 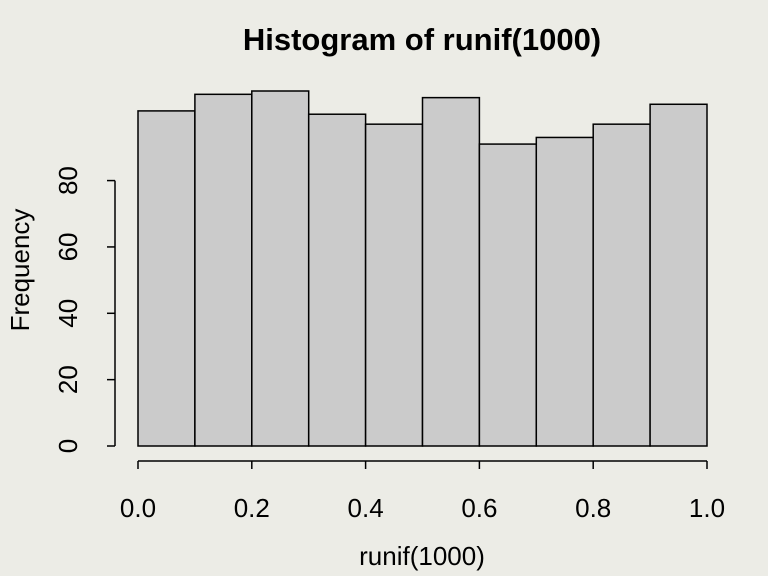 What do you see at coordinates (252, 508) in the screenshot?
I see `x-tick-label: 0.2` at bounding box center [252, 508].